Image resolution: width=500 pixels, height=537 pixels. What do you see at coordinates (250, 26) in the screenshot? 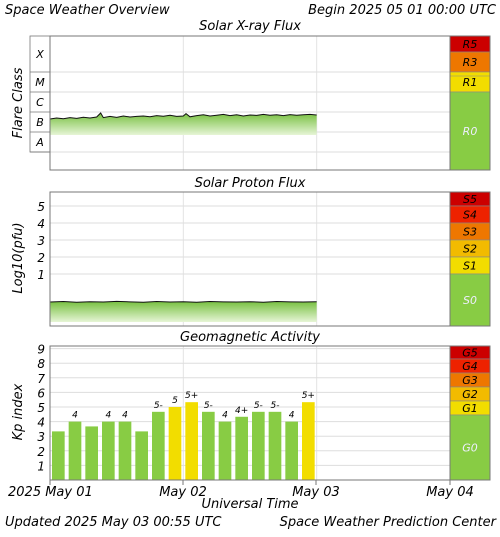
I see `xray-title: Solar X-ray Flux` at bounding box center [250, 26].